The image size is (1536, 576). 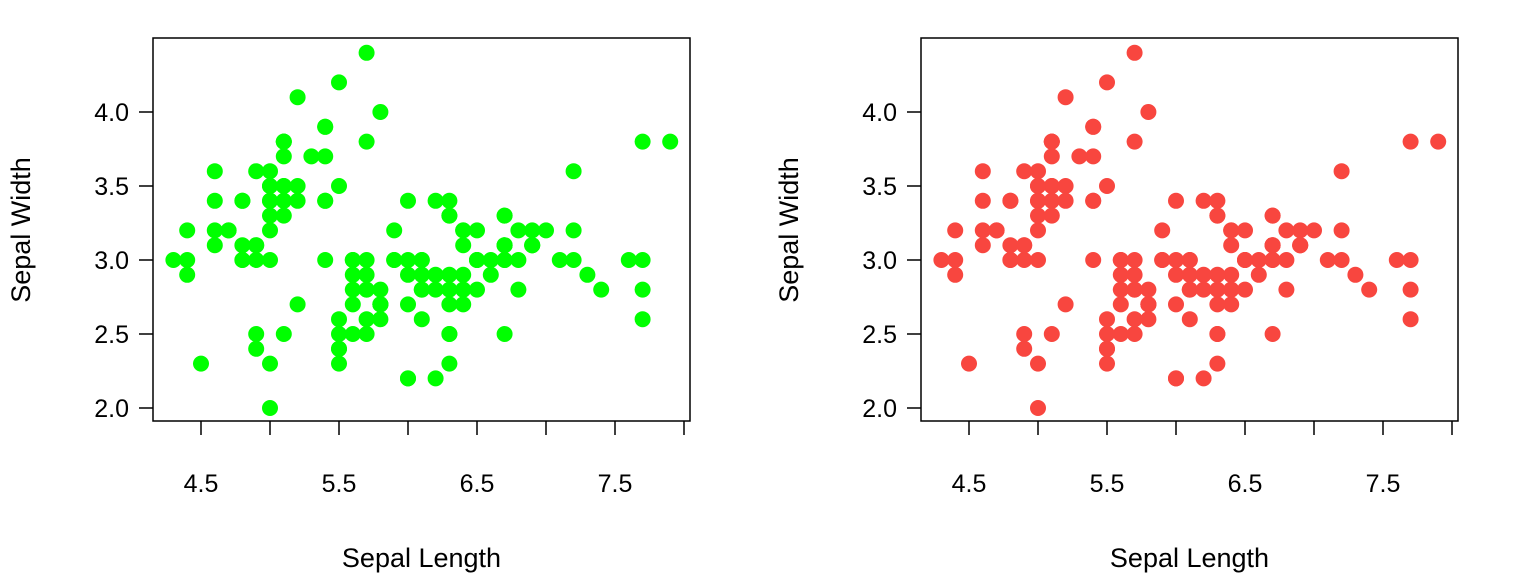 I want to click on x-tick-label: 5.5, so click(x=339, y=484).